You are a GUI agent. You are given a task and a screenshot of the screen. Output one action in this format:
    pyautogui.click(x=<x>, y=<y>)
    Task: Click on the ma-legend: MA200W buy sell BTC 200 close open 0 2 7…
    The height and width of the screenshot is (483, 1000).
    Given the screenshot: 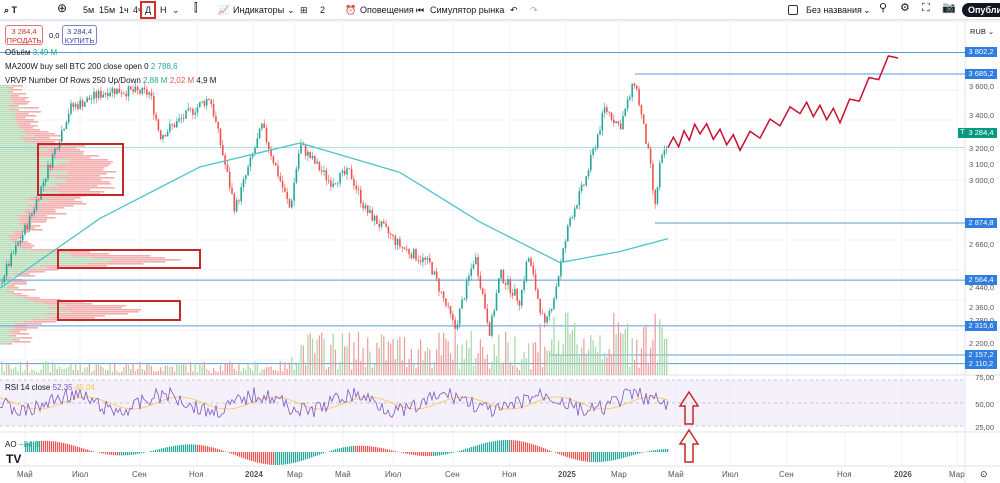 What is the action you would take?
    pyautogui.click(x=91, y=67)
    